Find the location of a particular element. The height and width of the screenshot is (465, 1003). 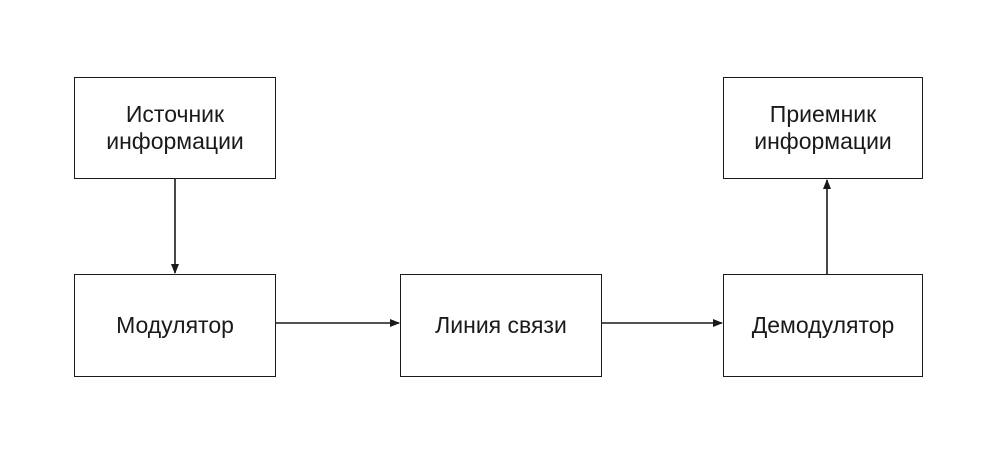

node-information-receiver: Приемник информации is located at coordinates (823, 128).